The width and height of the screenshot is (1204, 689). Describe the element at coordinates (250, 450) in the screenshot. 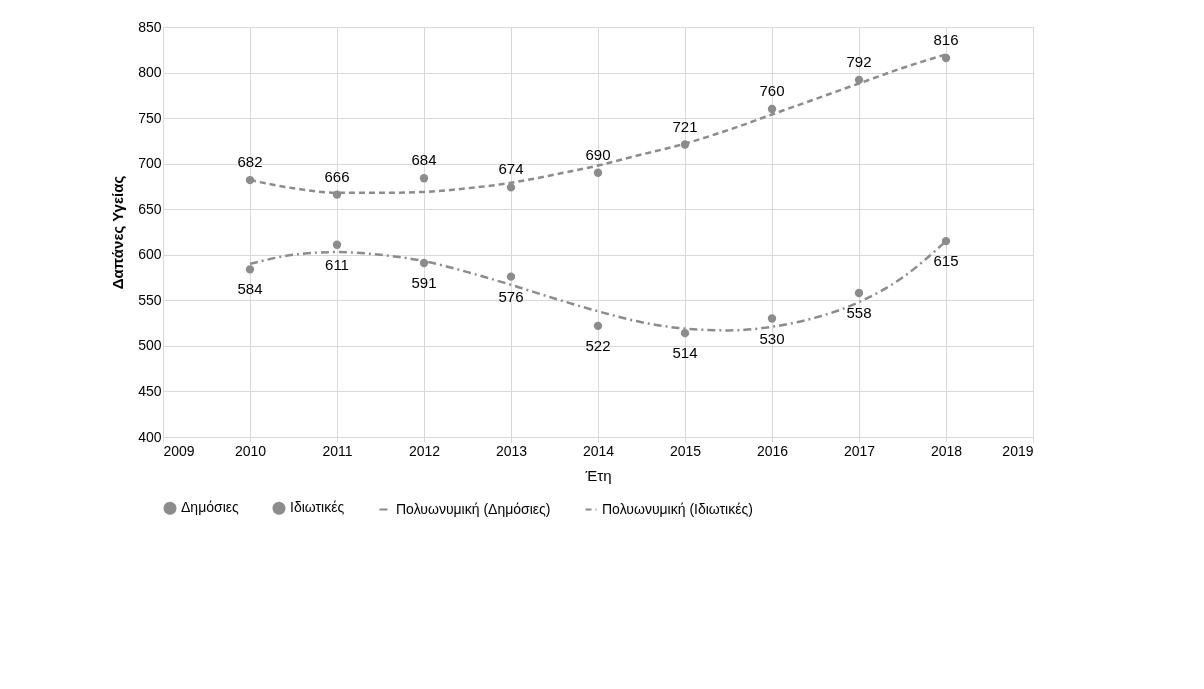

I see `x-tick-label: 2010` at that location.